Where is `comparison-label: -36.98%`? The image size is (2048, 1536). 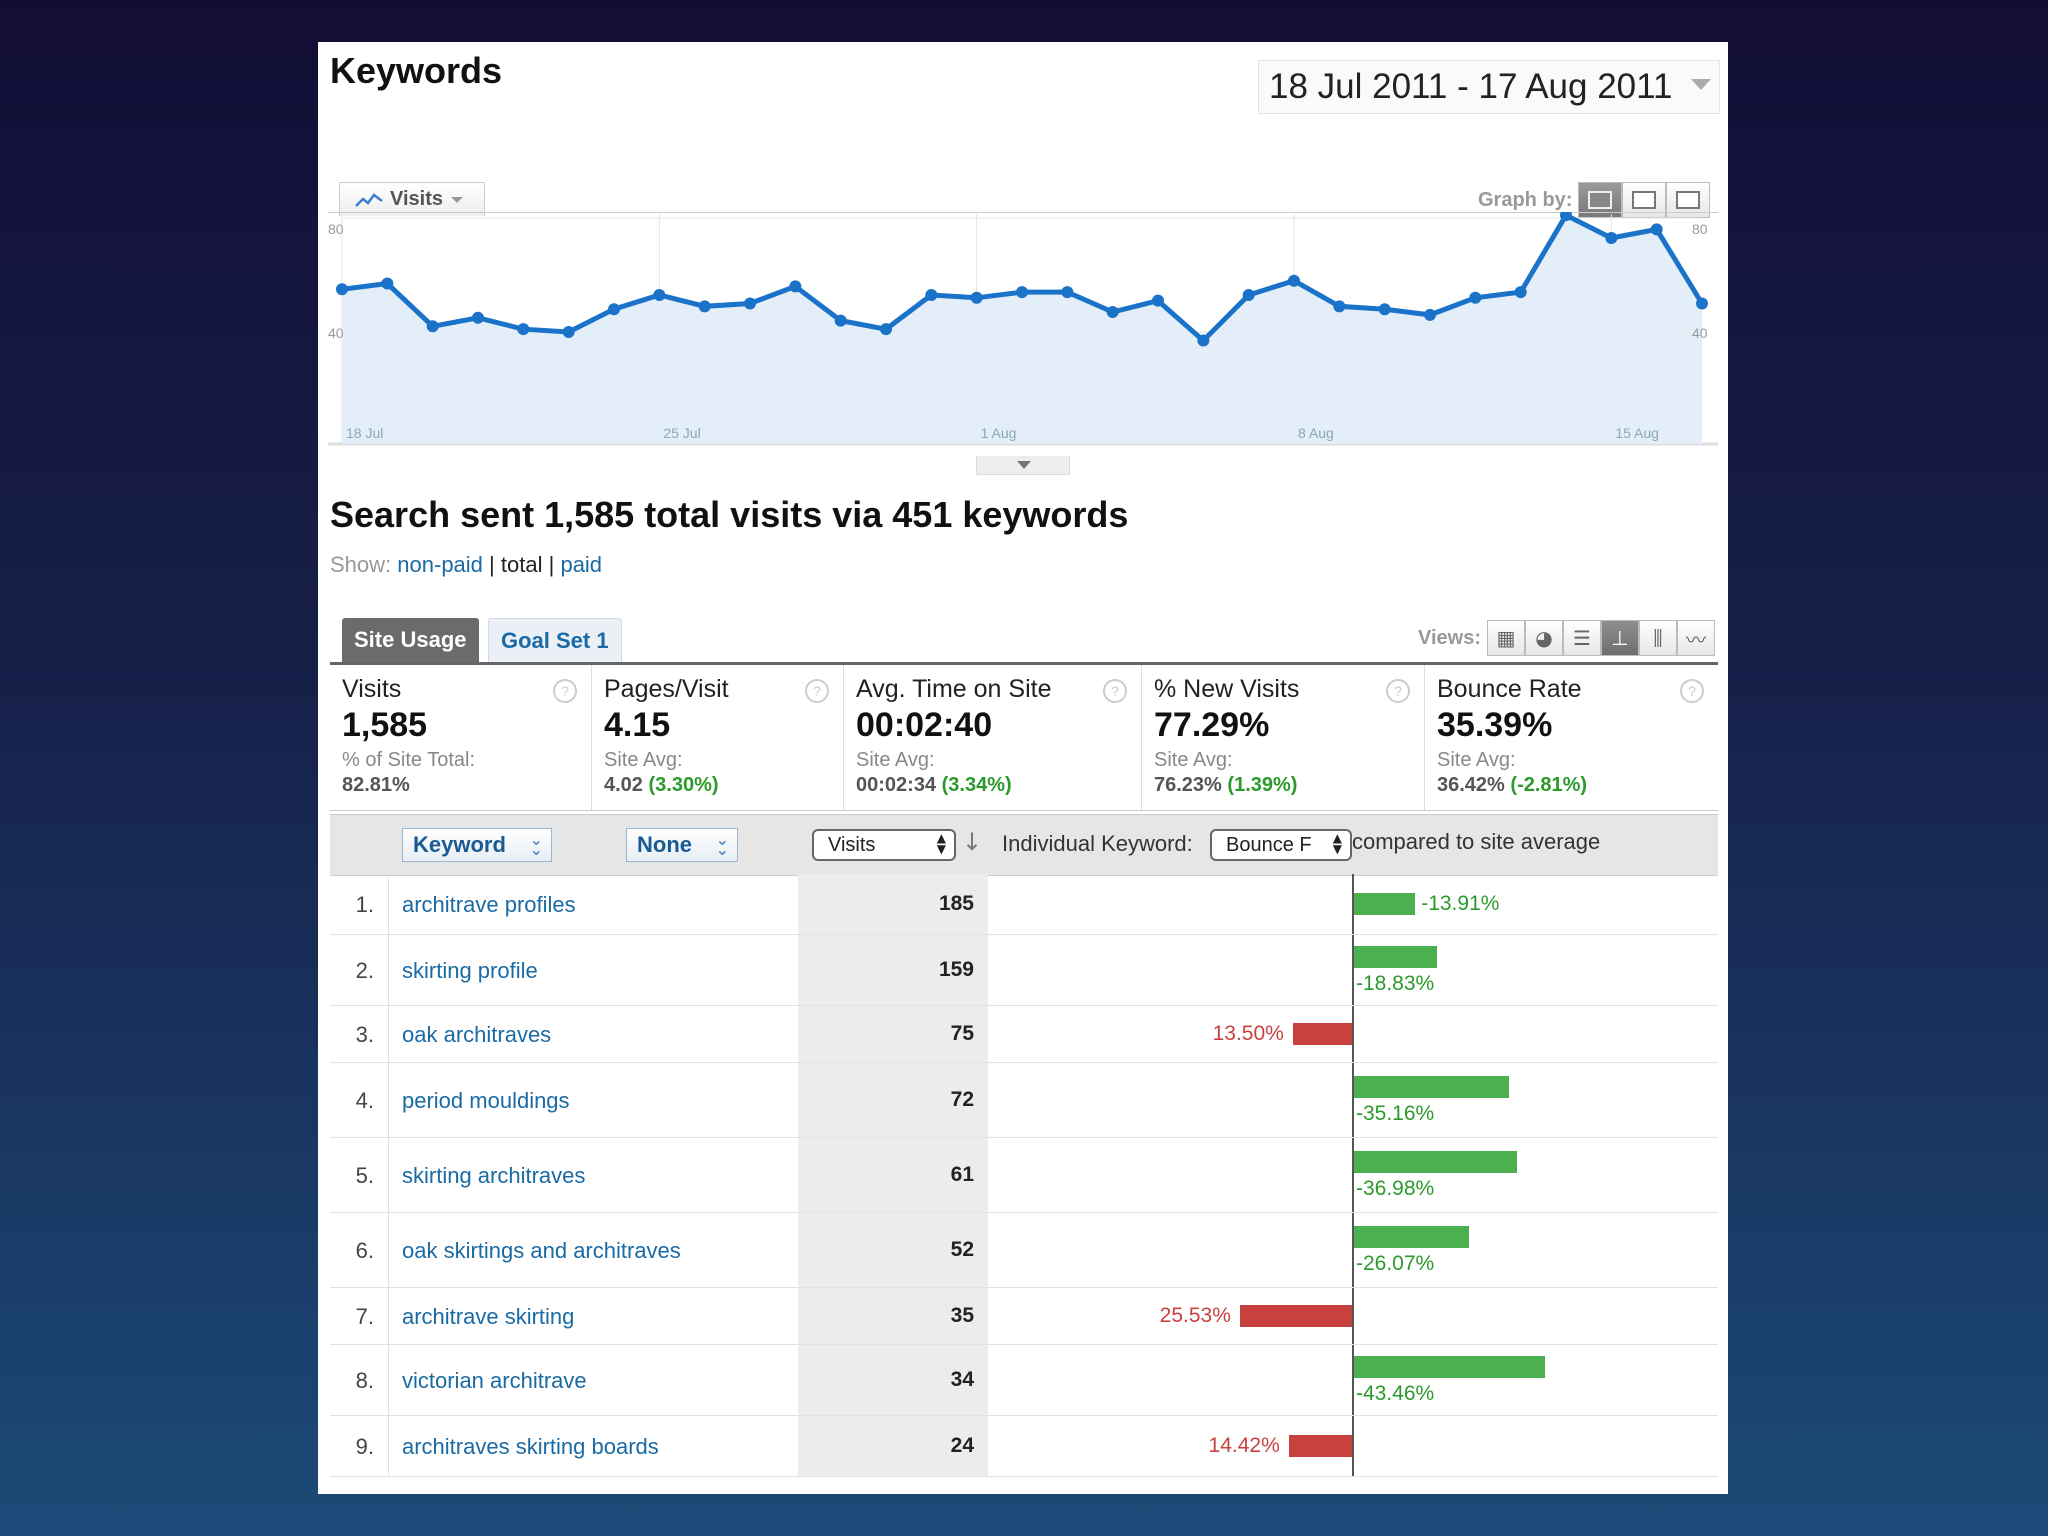
comparison-label: -36.98% is located at coordinates (1395, 1188).